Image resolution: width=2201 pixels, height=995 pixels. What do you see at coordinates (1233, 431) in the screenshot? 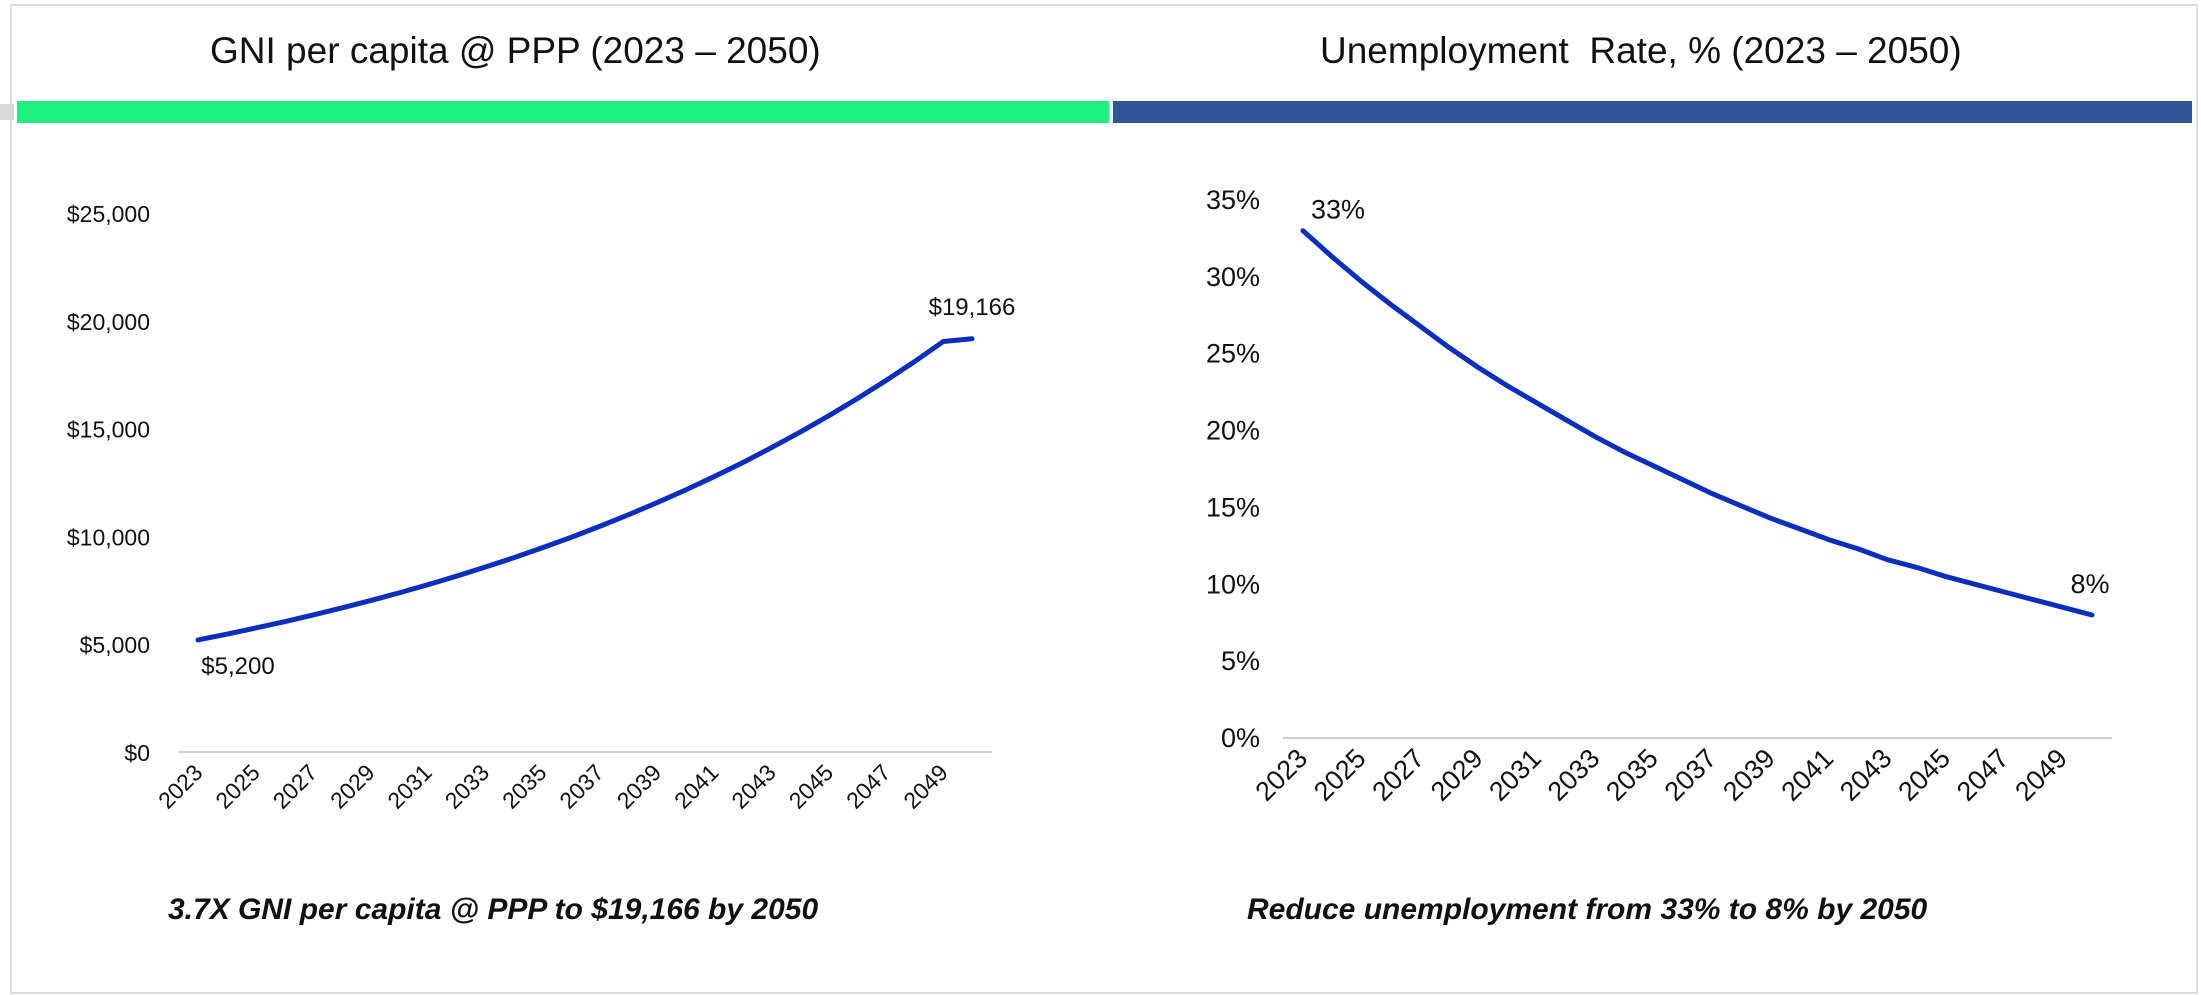
I see `unemployment-y-tick-label: 20%` at bounding box center [1233, 431].